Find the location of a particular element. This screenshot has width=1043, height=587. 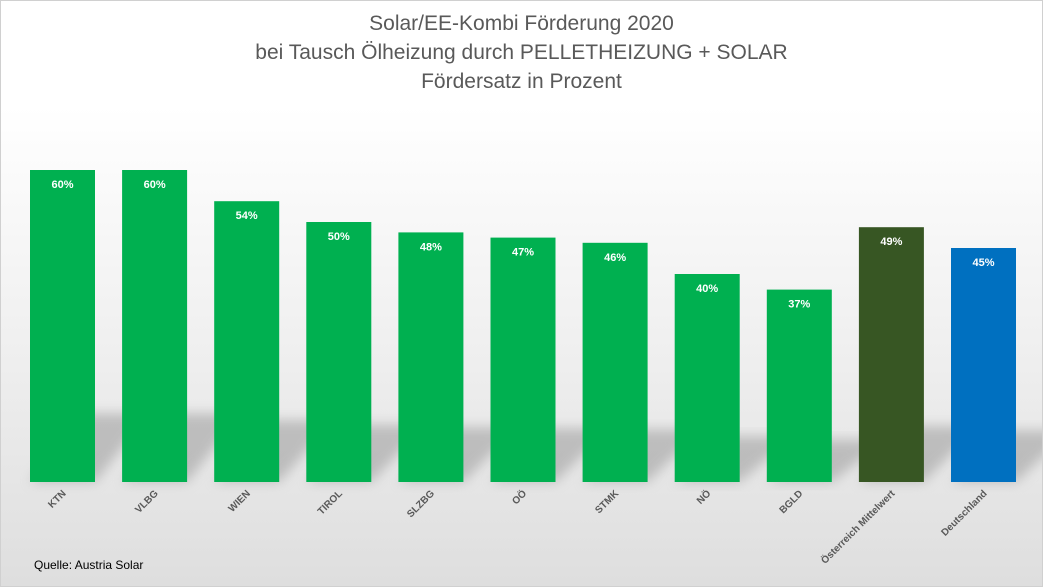

bar-wien is located at coordinates (247, 341).